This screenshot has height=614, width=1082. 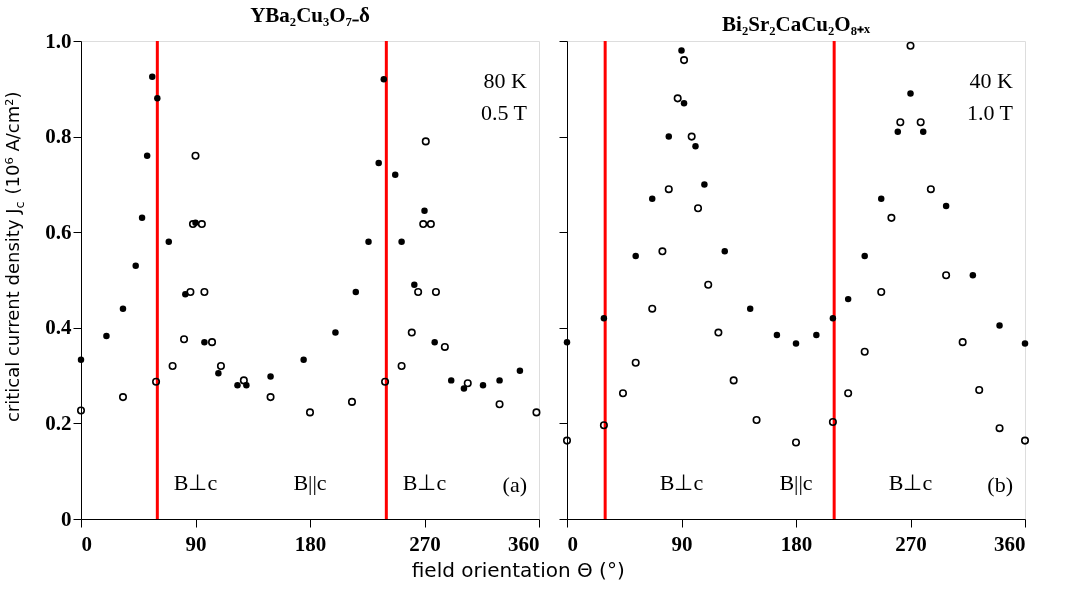 What do you see at coordinates (514, 484) in the screenshot?
I see `annotation: (a)` at bounding box center [514, 484].